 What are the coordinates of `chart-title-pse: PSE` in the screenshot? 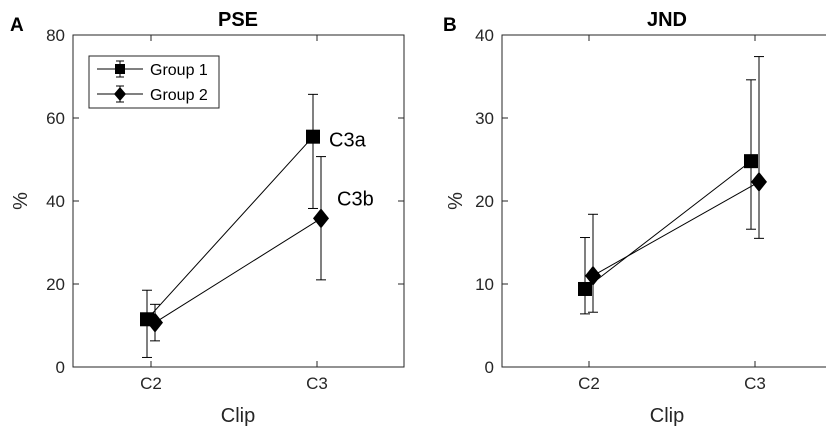 It's located at (238, 20).